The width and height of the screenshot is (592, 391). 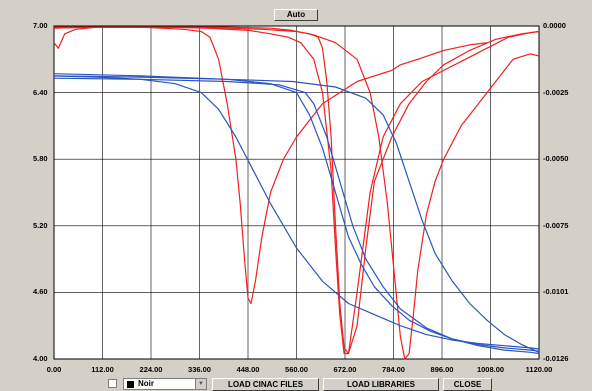 I want to click on load-cinac-files-button: LOAD CINAC FILES, so click(x=265, y=384).